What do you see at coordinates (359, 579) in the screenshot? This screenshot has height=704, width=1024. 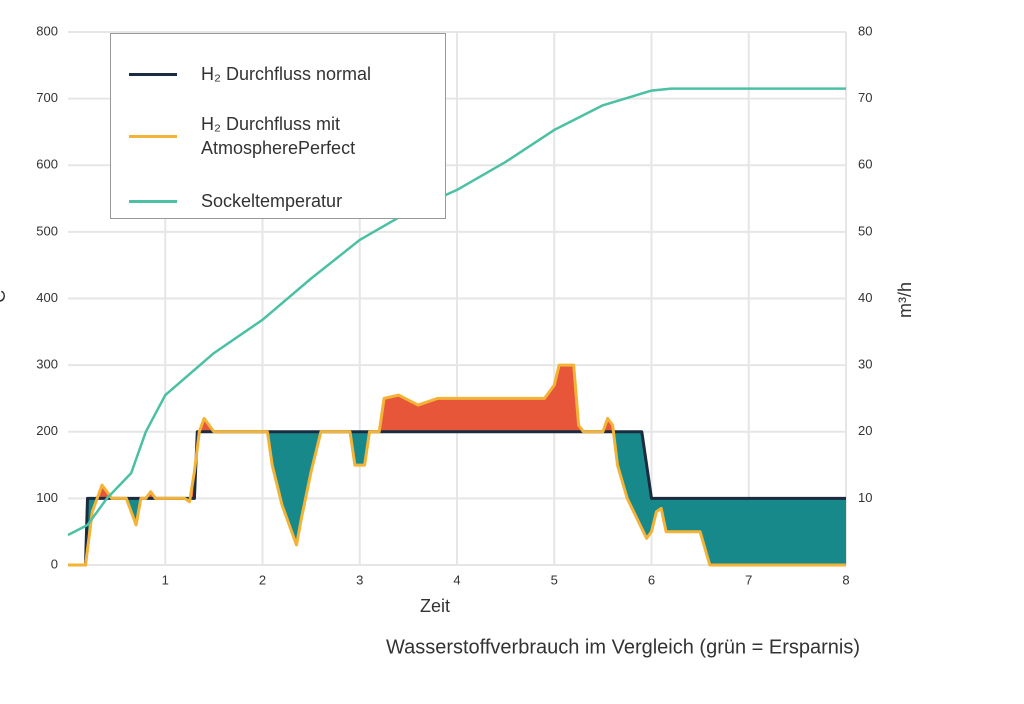 I see `x-tick-label: 3` at bounding box center [359, 579].